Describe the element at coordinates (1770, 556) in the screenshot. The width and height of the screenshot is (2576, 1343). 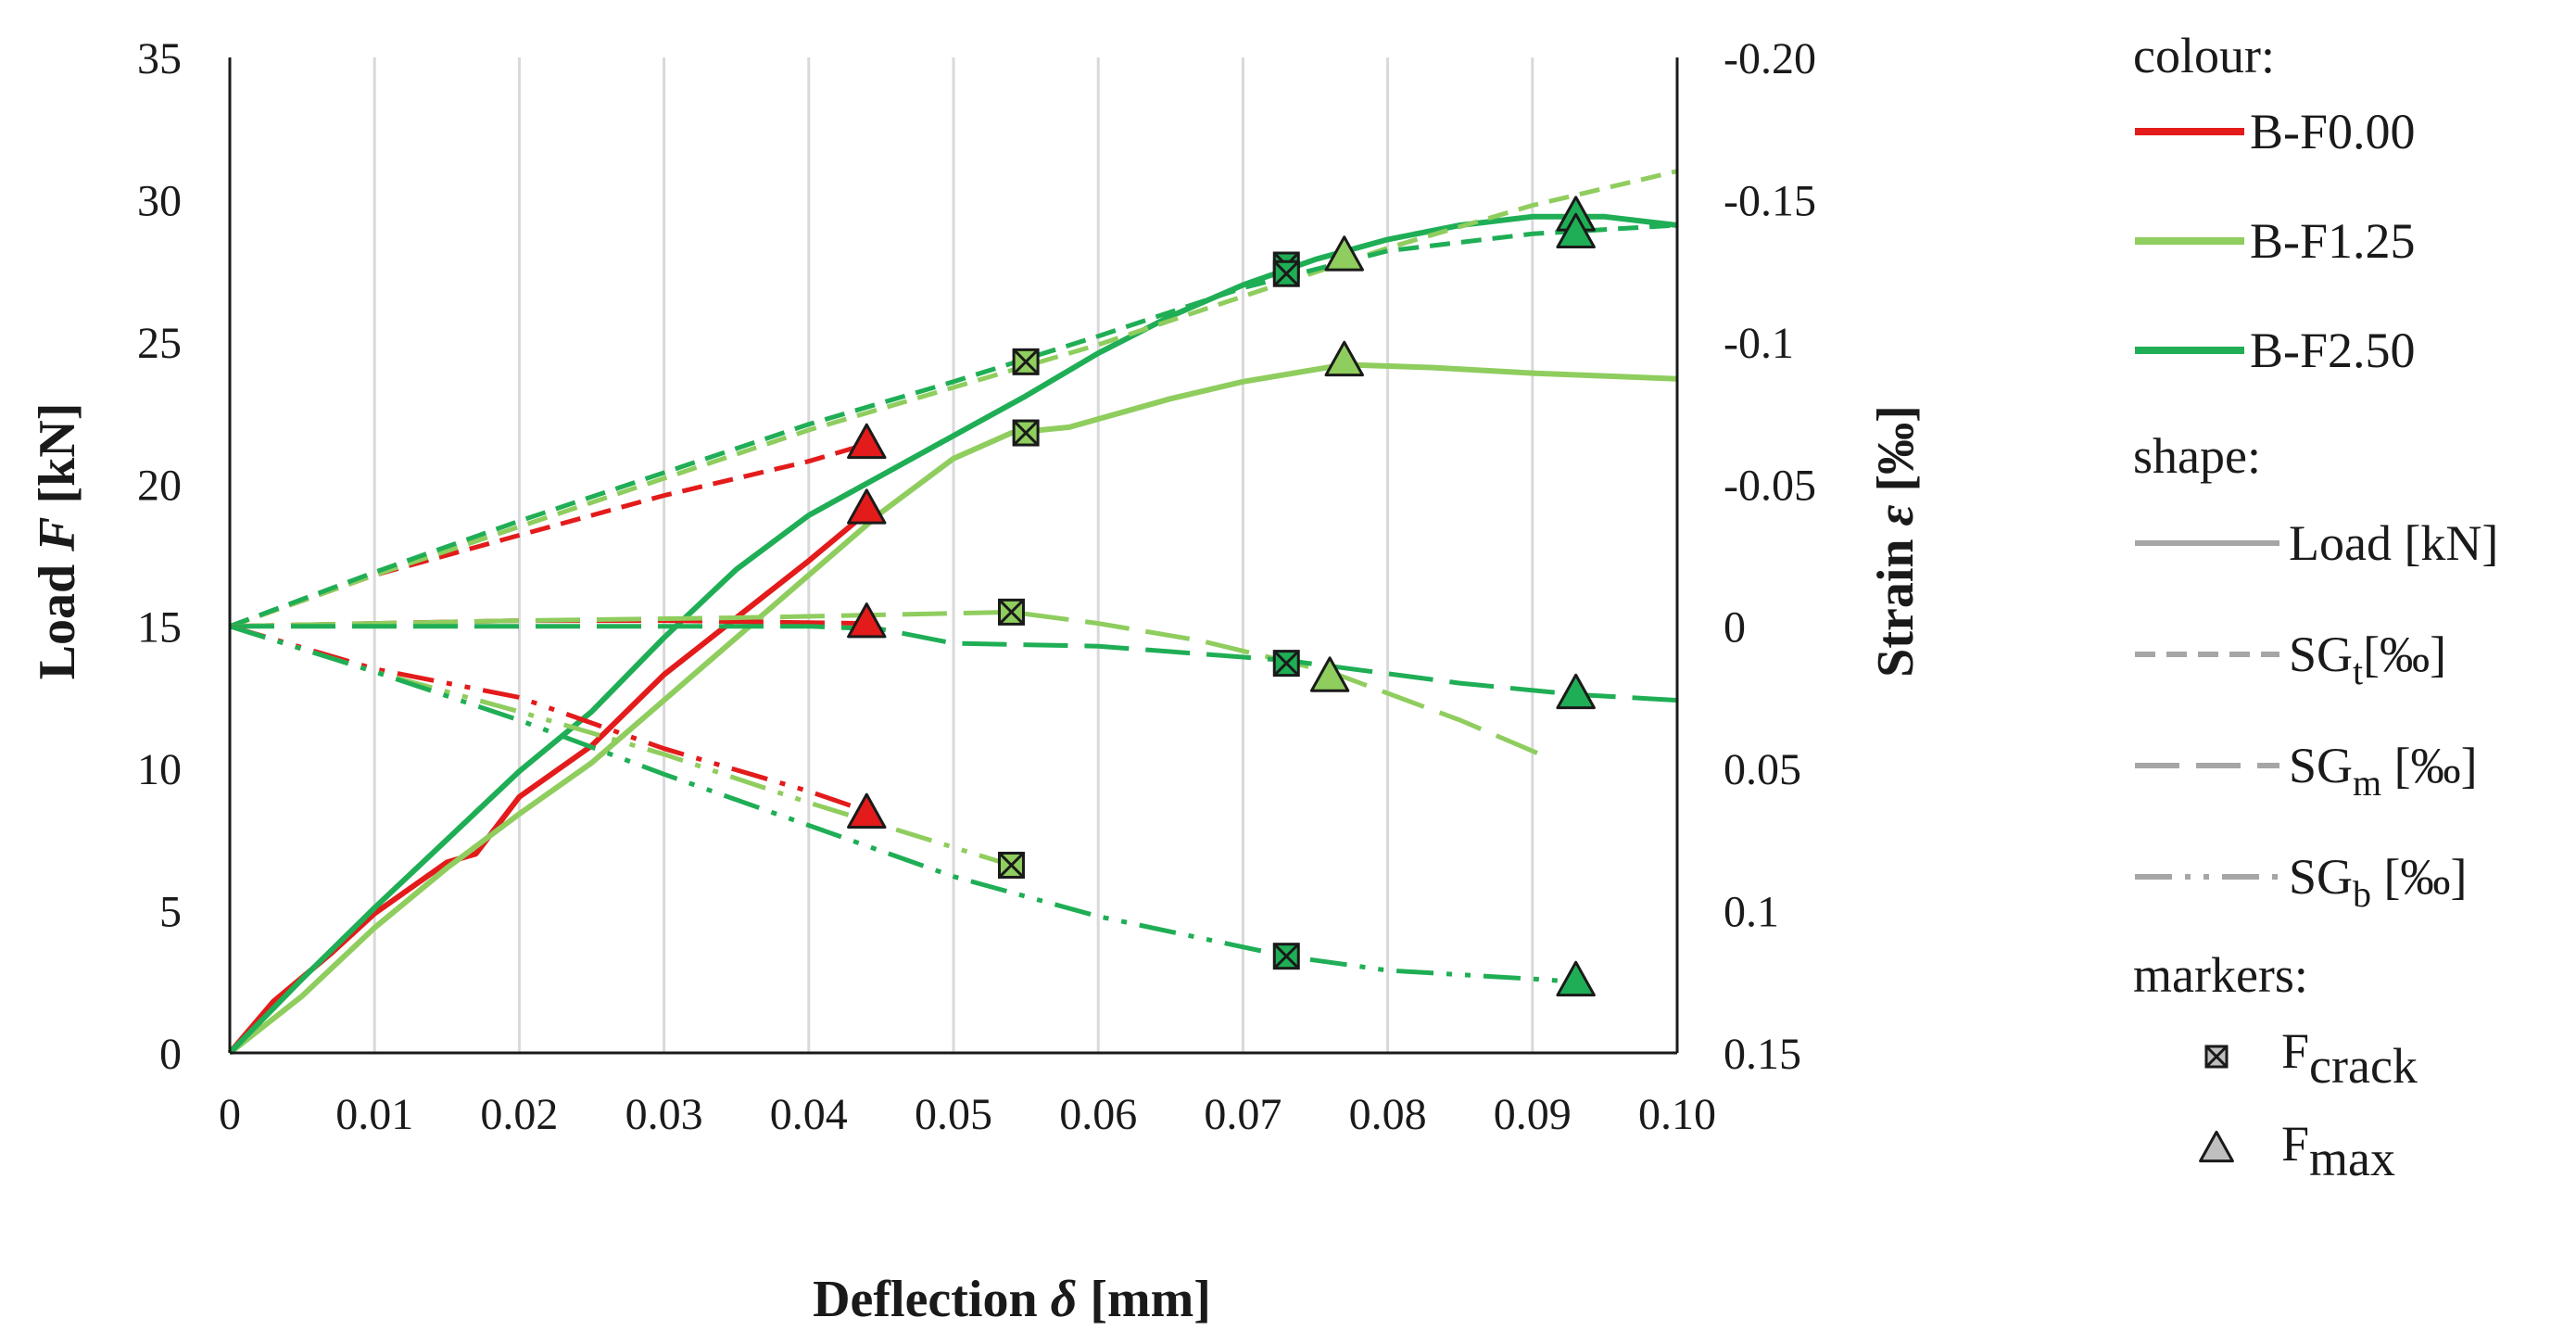
I see `y-right-tick-labels: 0.15 0.1 0.05 0 -0.05 -0.1 -0.15 -0.20` at that location.